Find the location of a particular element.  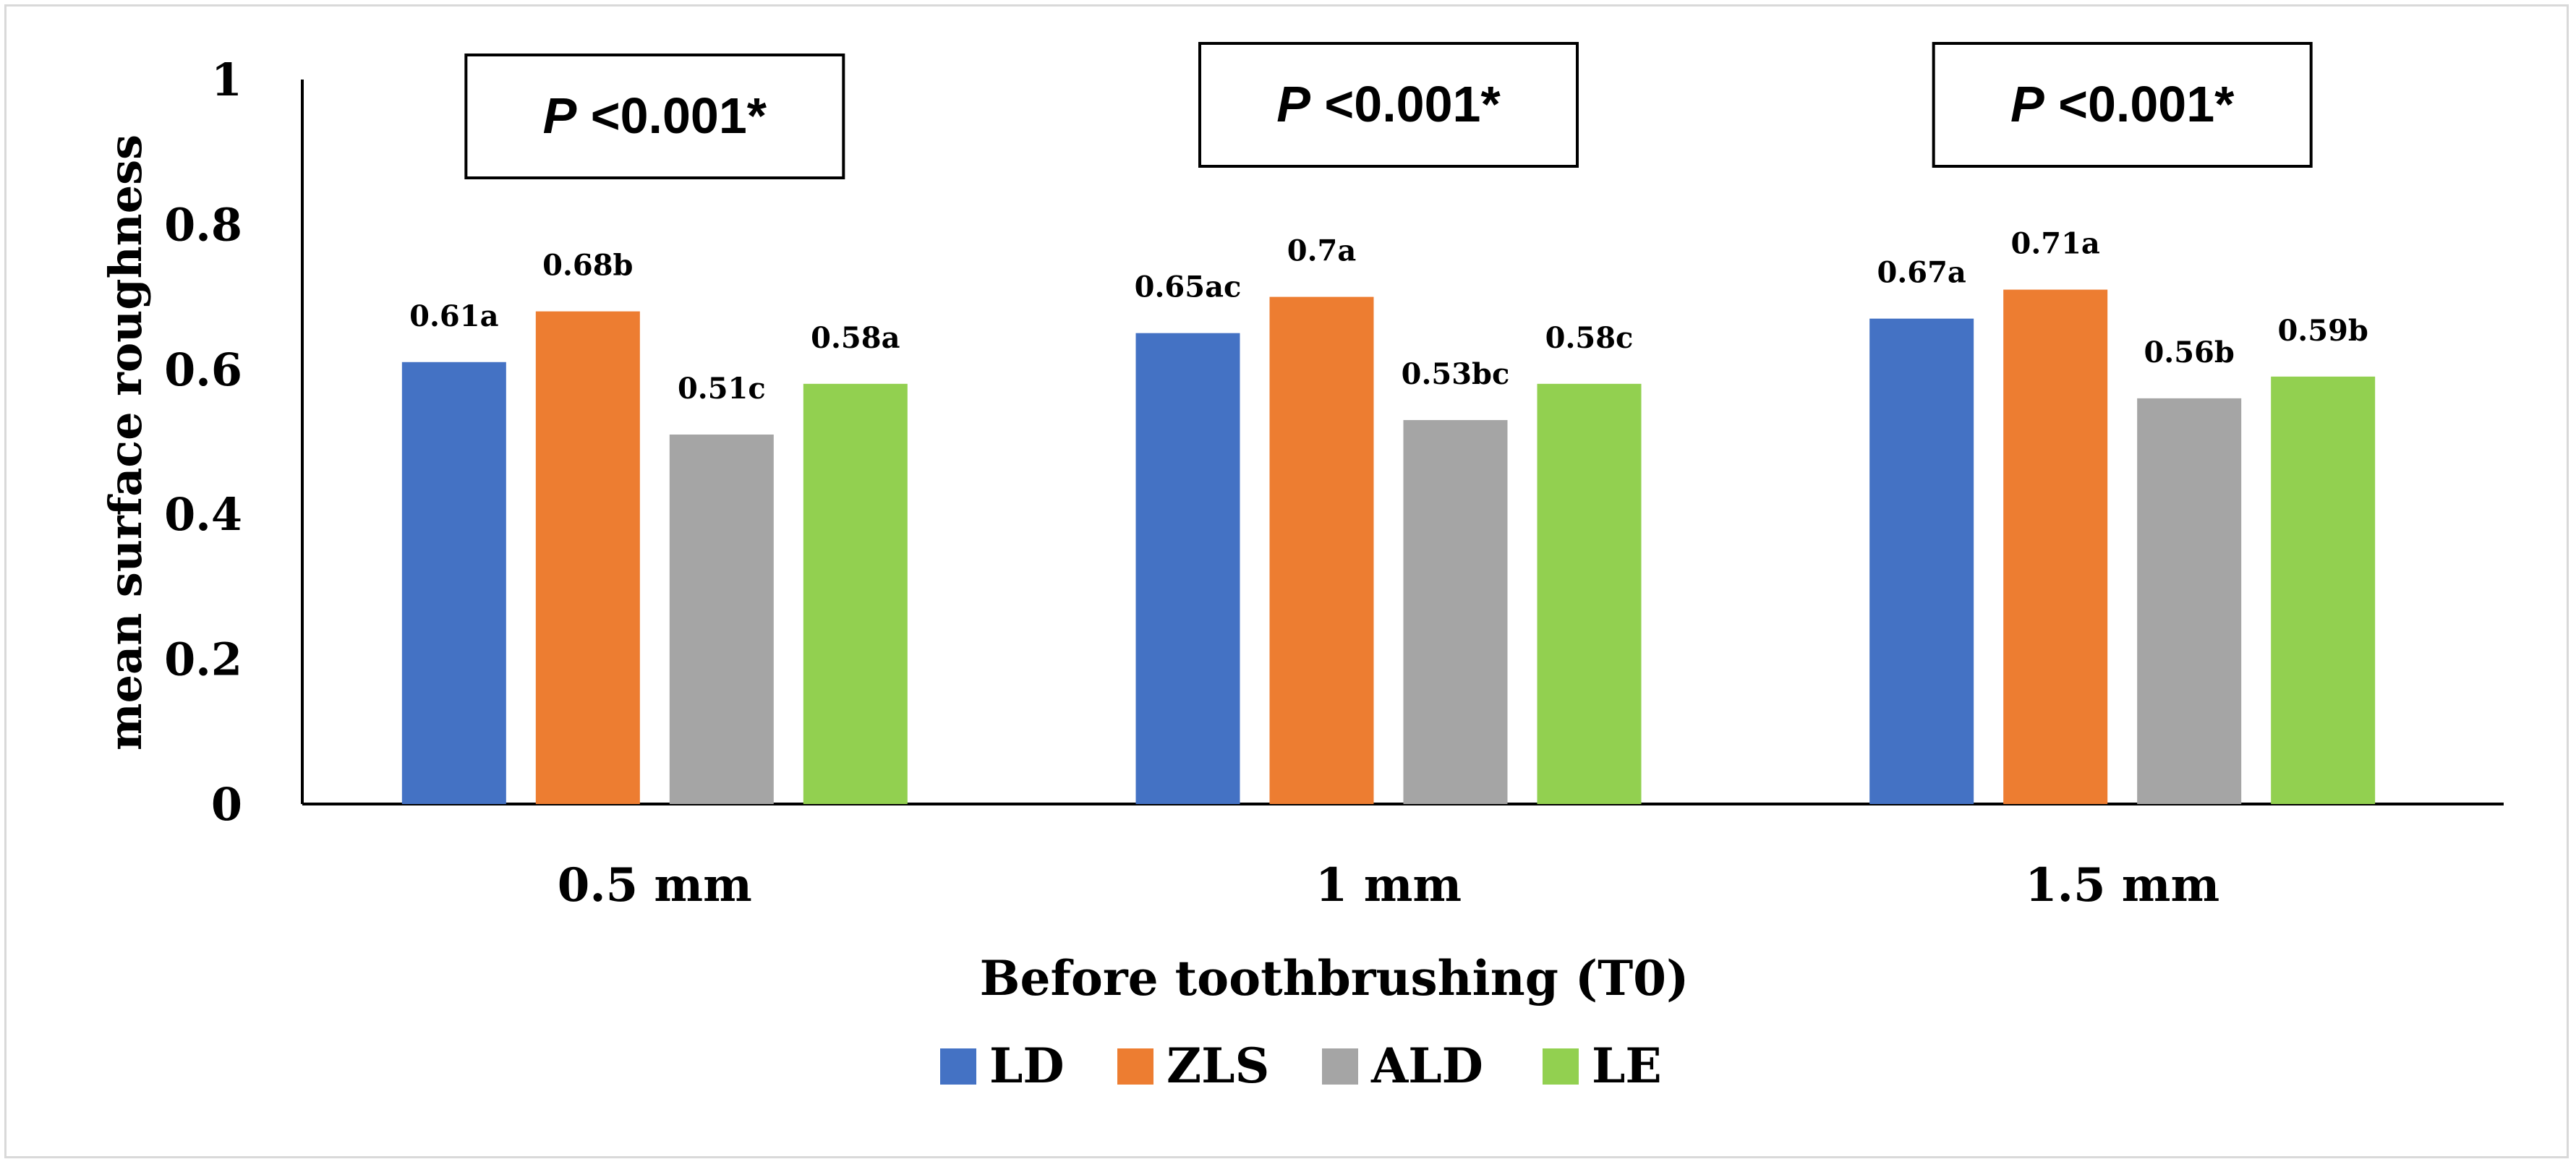

y-tick-label: 0.4 is located at coordinates (203, 514).